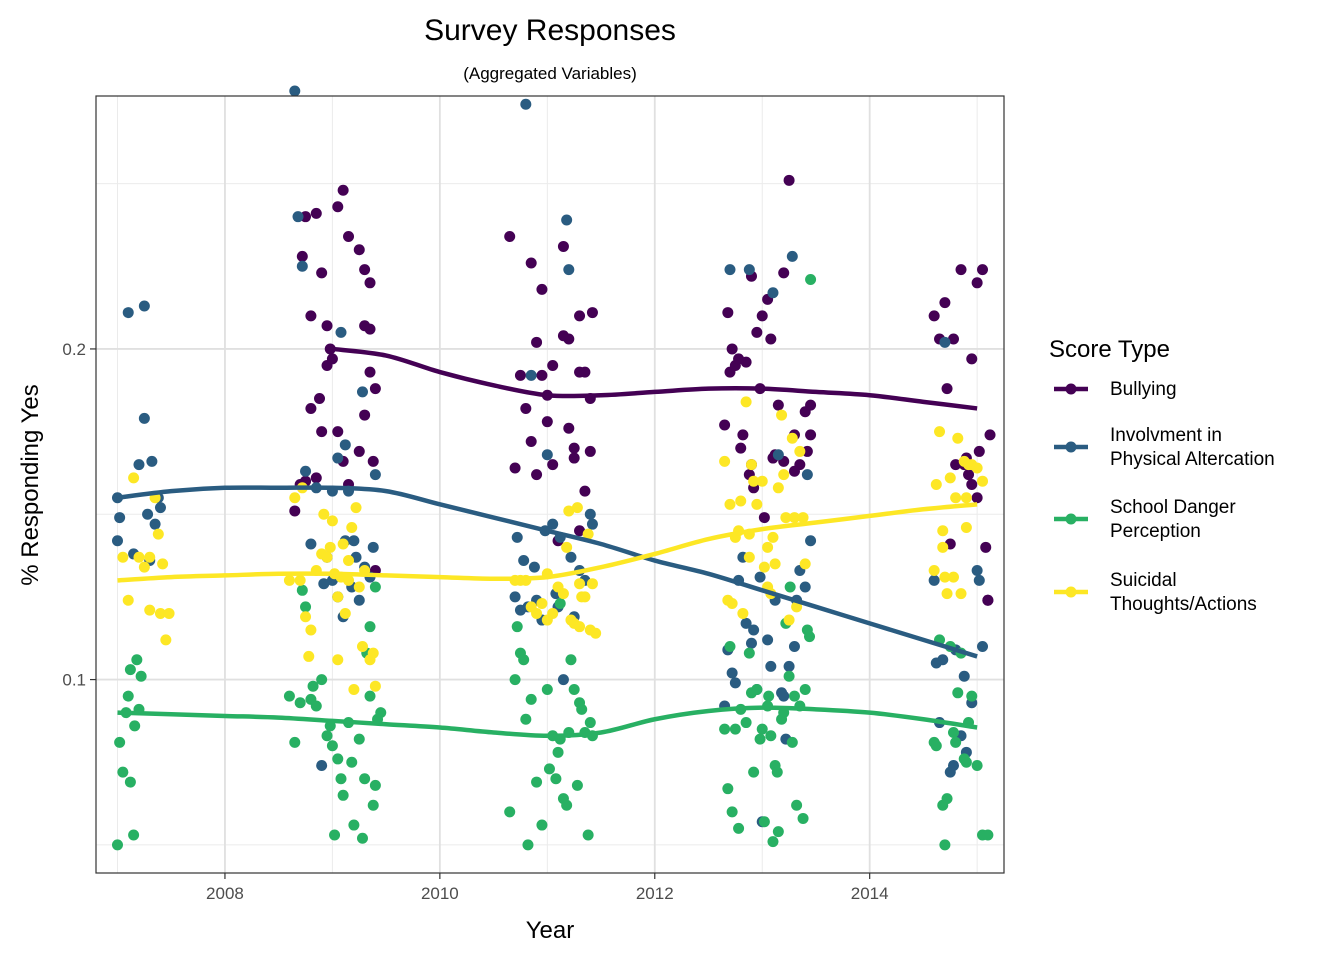 This screenshot has height=960, width=1344. What do you see at coordinates (547, 888) in the screenshot?
I see `x-axis: 2008 2010 2012 2014` at bounding box center [547, 888].